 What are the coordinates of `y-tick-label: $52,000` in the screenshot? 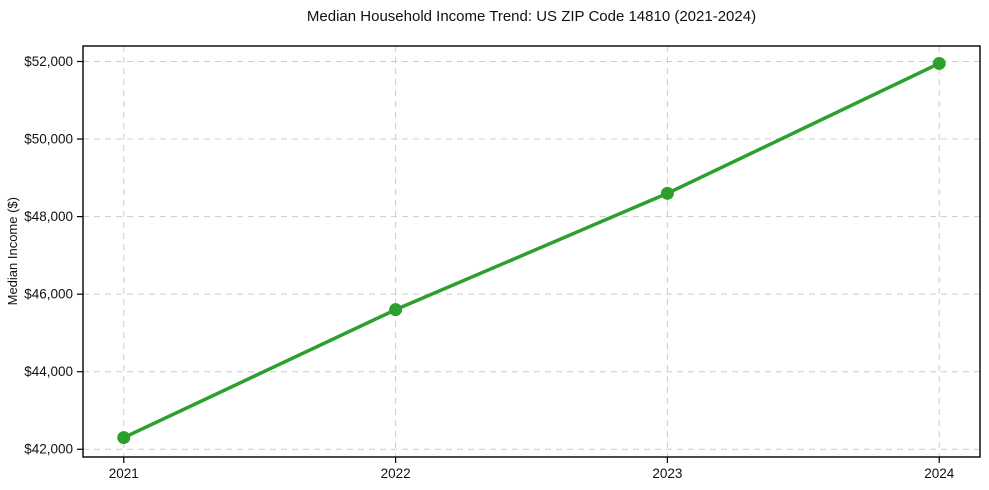 It's located at (48, 61).